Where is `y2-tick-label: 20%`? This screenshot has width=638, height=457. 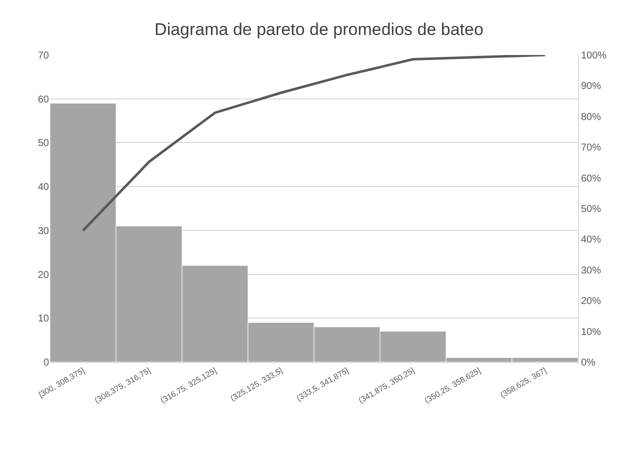
y2-tick-label: 20% is located at coordinates (591, 302).